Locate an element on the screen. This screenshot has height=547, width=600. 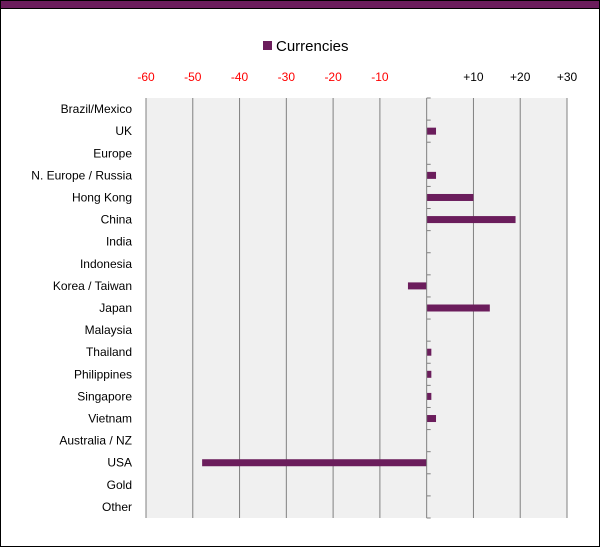
category-label: Philippines is located at coordinates (103, 374).